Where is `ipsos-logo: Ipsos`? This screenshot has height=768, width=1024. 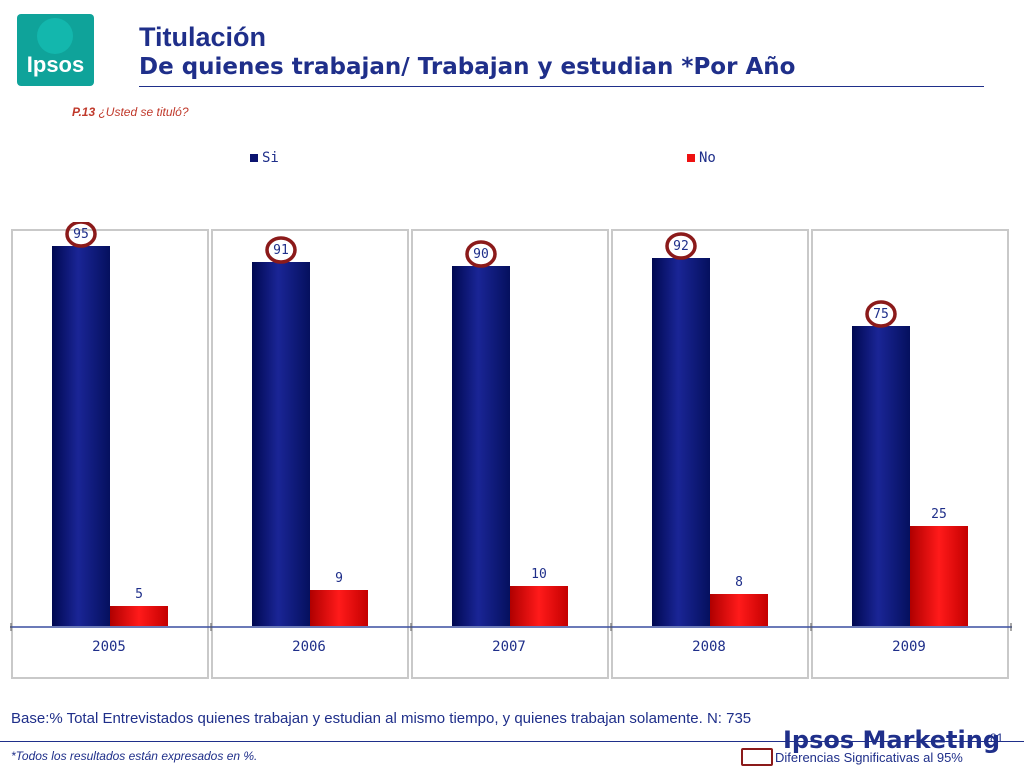
ipsos-logo: Ipsos is located at coordinates (55, 50).